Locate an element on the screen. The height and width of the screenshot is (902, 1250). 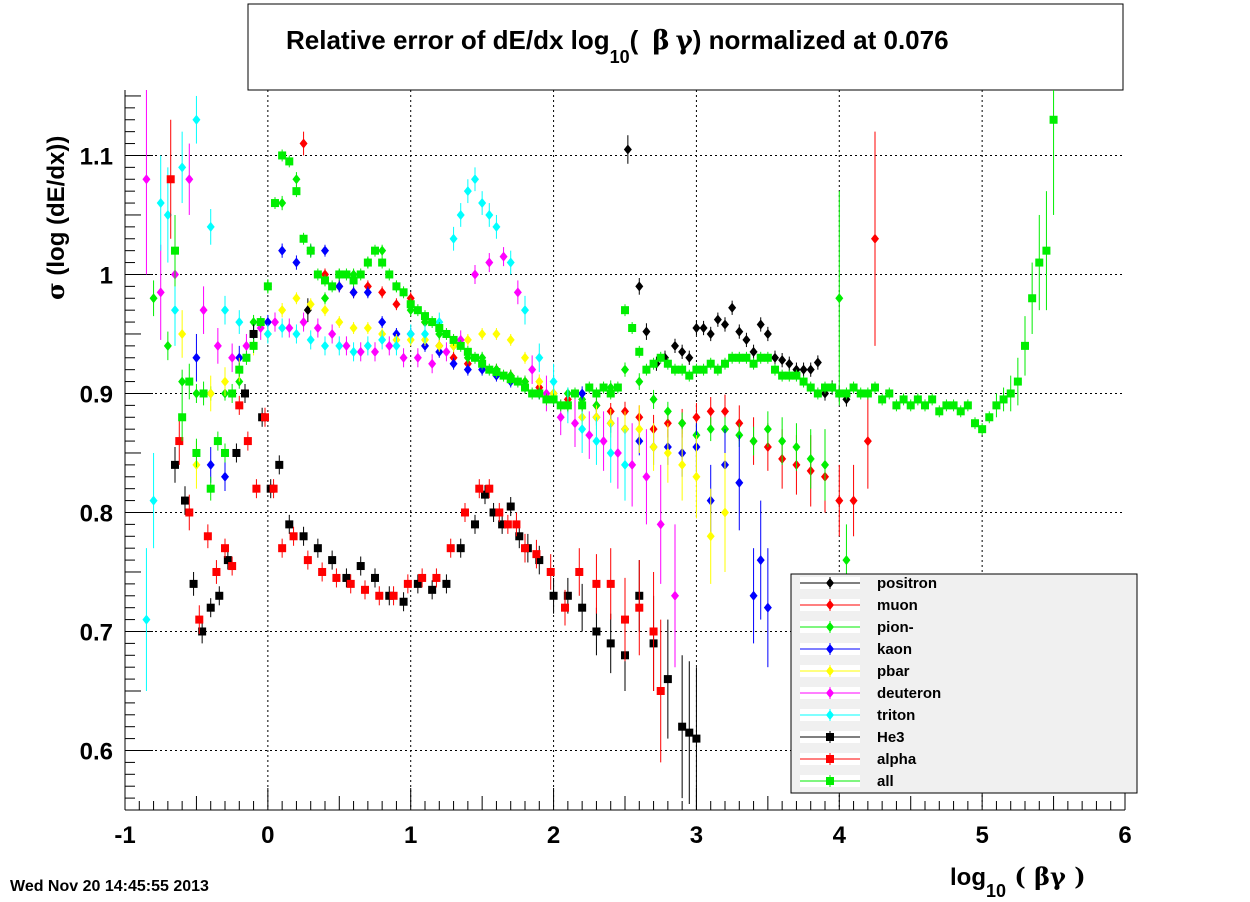
legend-label: kaon is located at coordinates (894, 649).